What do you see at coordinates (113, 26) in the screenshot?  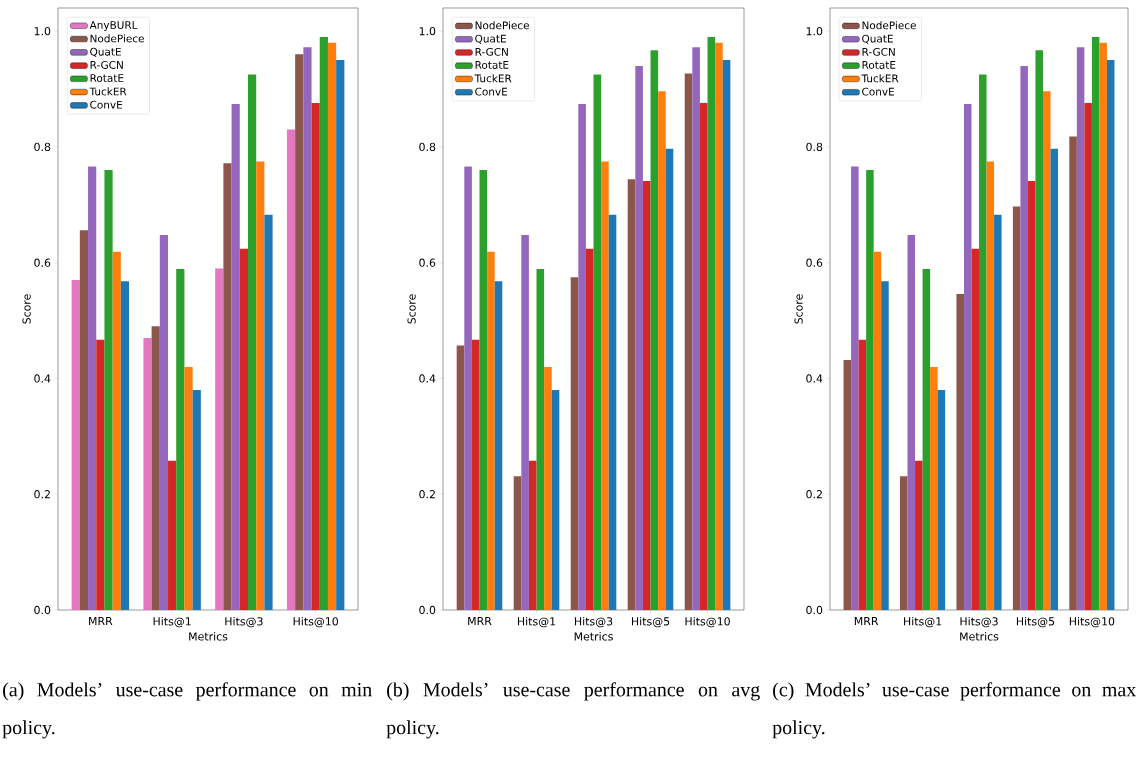 I see `legend-label: AnyBURL` at bounding box center [113, 26].